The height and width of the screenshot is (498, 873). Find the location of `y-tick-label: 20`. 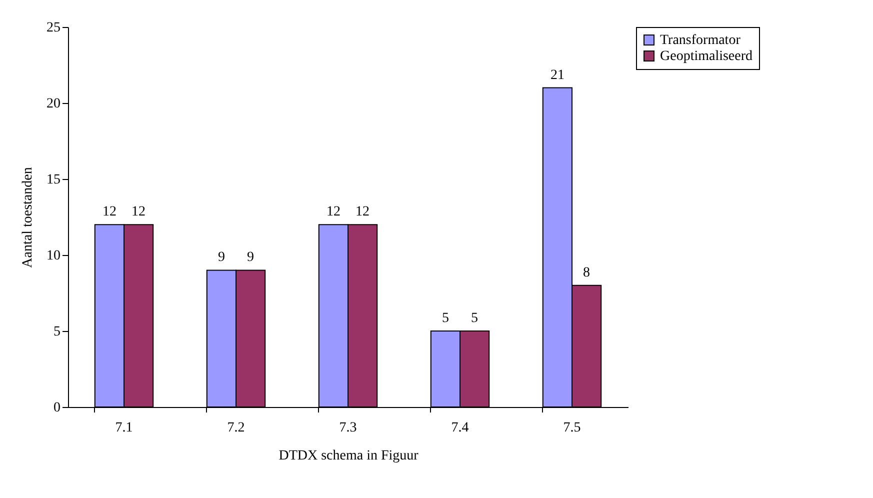

y-tick-label: 20 is located at coordinates (53, 104).